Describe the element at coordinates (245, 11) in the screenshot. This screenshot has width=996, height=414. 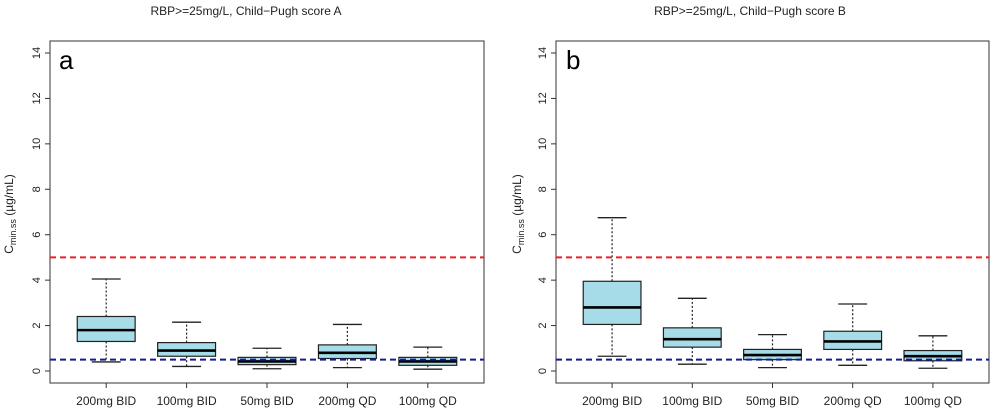
I see `chart-title: RBP>=25mg/L, Child−Pugh score A` at that location.